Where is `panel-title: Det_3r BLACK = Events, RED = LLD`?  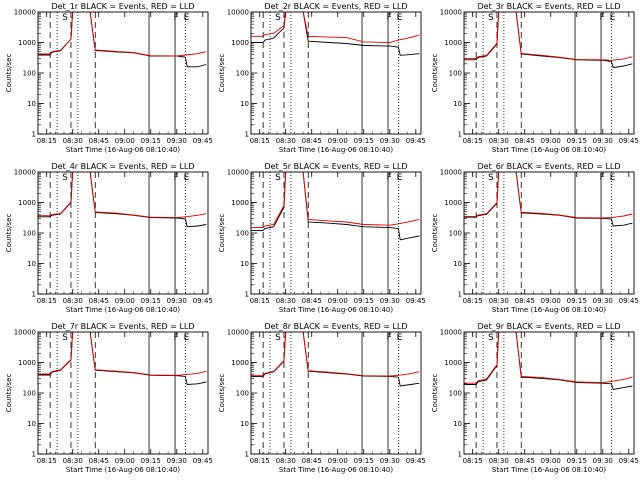
panel-title: Det_3r BLACK = Events, RED = LLD is located at coordinates (548, 6).